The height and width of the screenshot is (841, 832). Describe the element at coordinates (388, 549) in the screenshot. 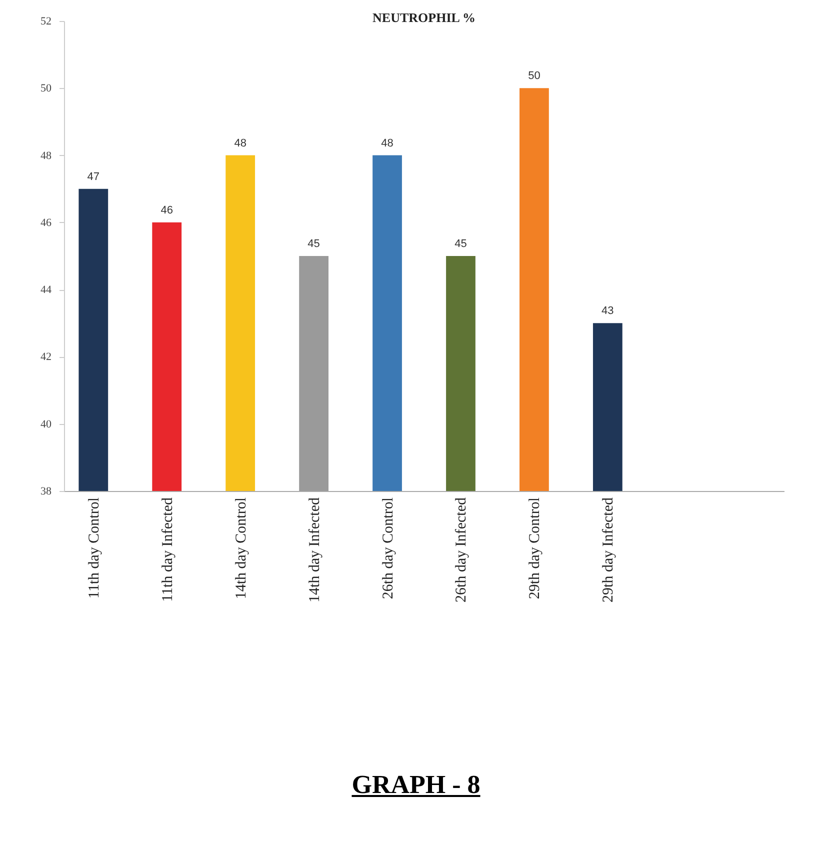

I see `x-tick-label: 26th day Control` at that location.